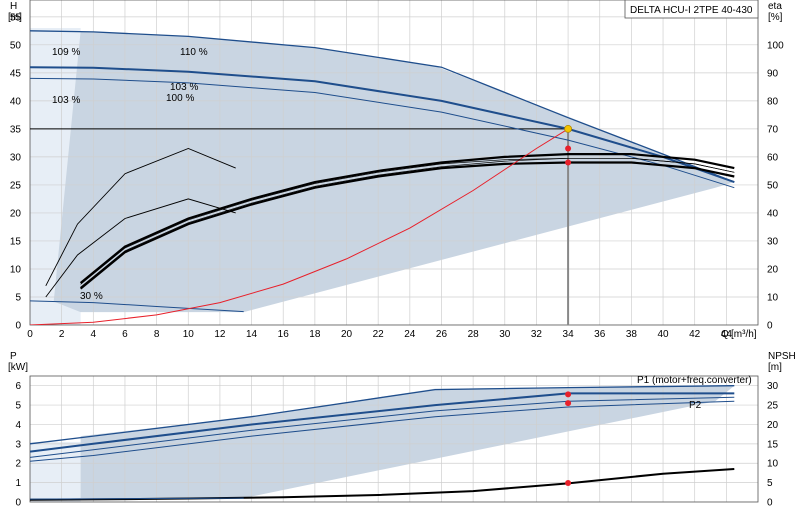 This screenshot has height=520, width=800. I want to click on y-right-tick-label: 10, so click(773, 297).